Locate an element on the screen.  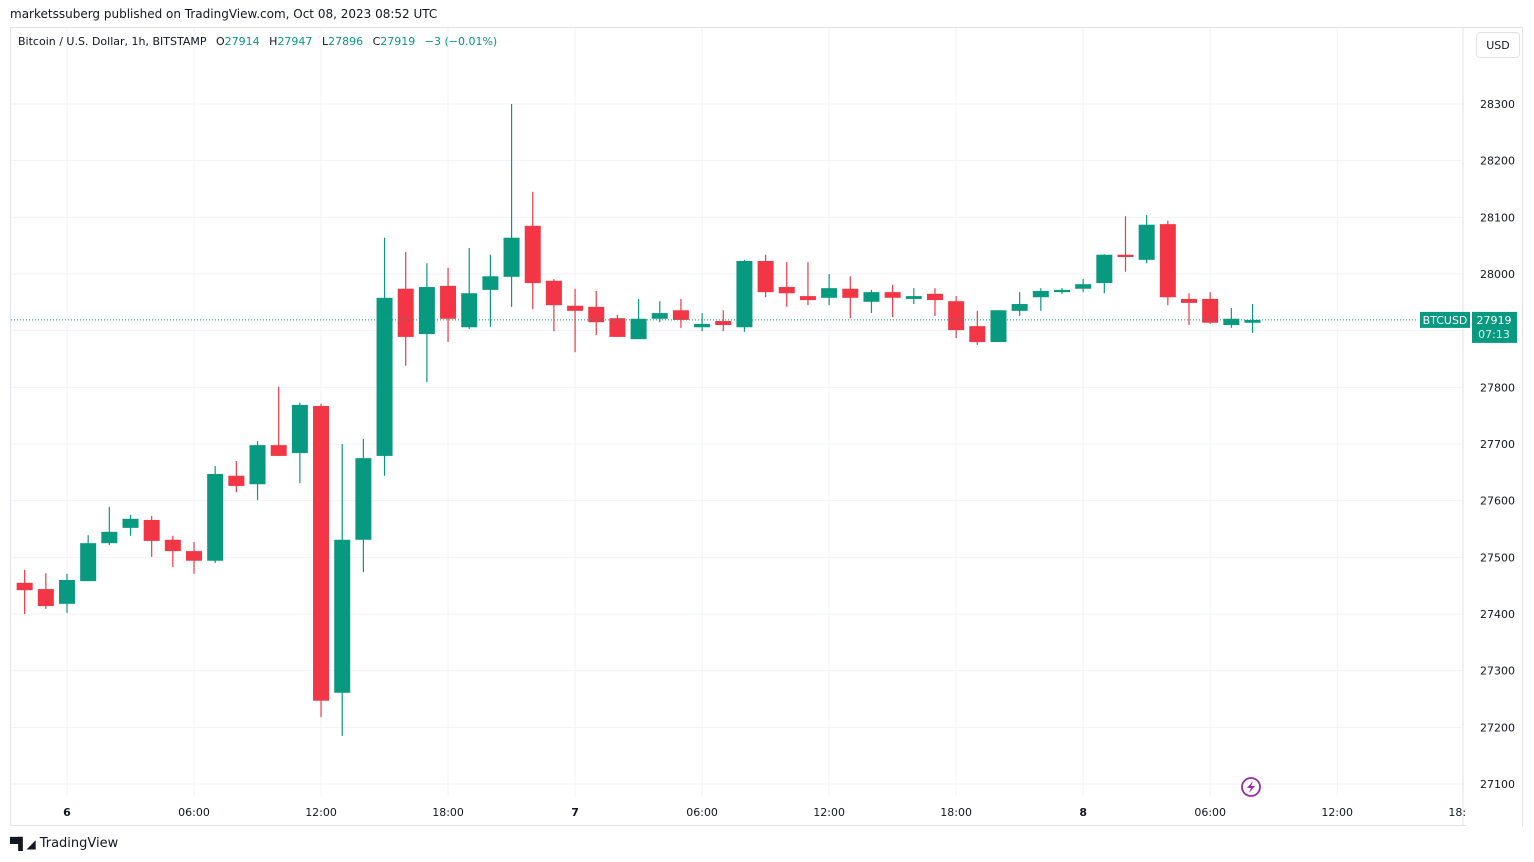
x-tick-label: 06:00 is located at coordinates (1210, 812).